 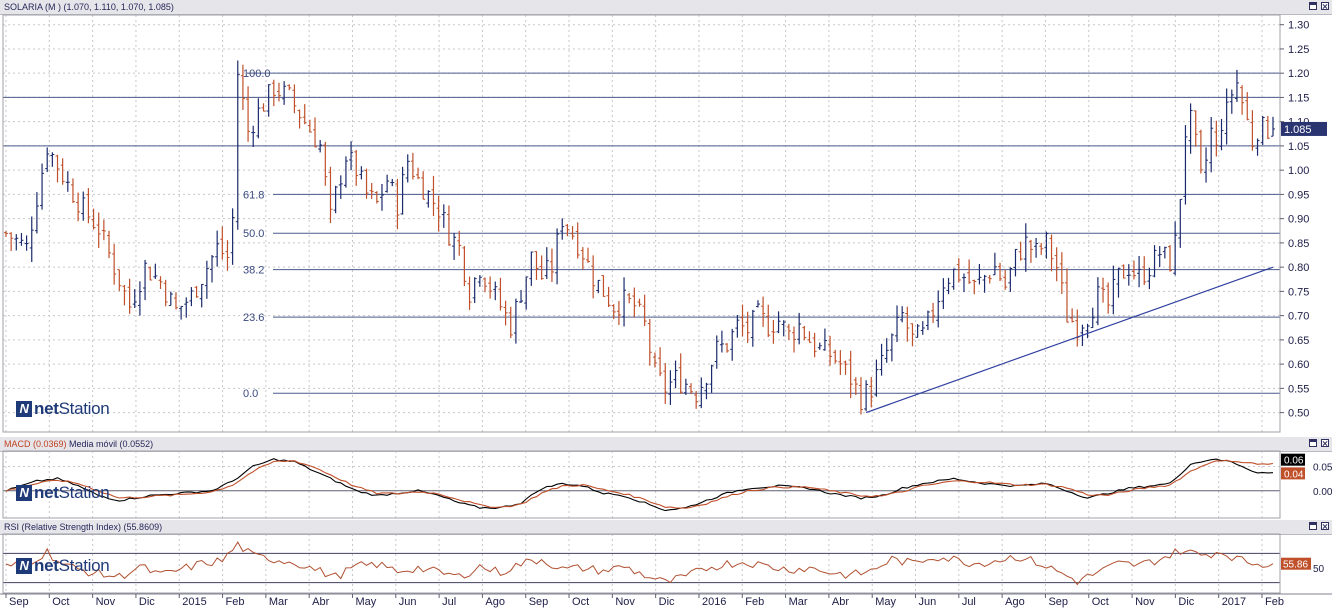 What do you see at coordinates (1313, 6) in the screenshot?
I see `price-maximize-icon` at bounding box center [1313, 6].